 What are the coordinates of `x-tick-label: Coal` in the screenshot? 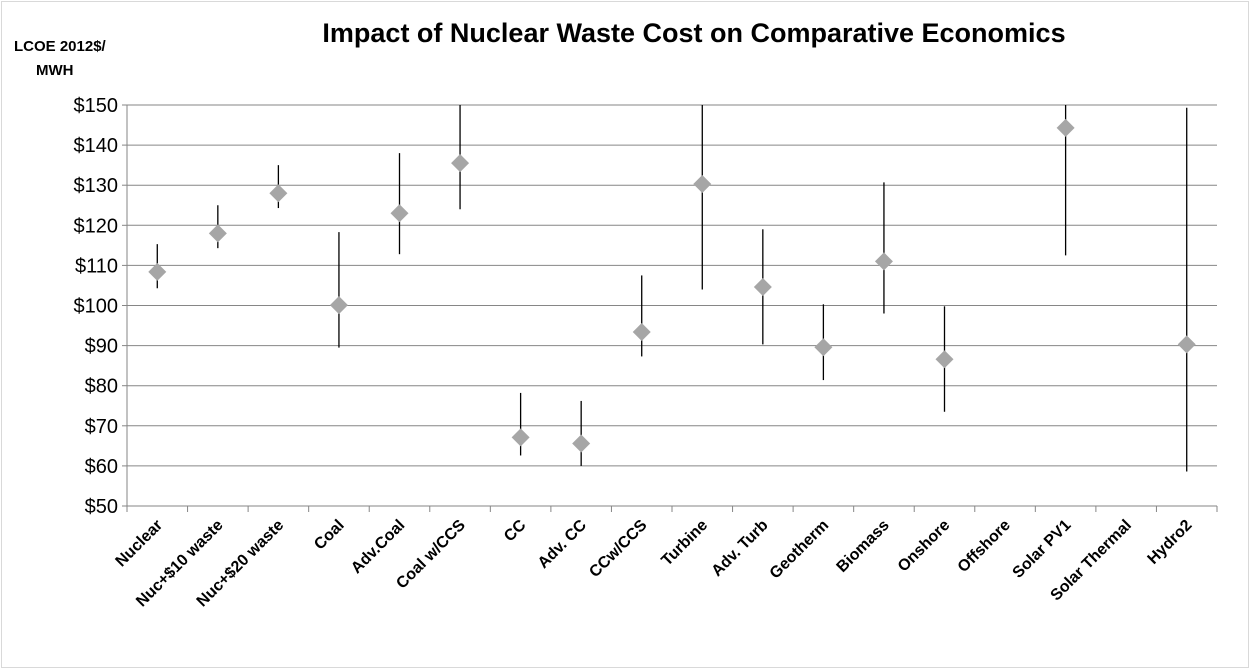 It's located at (329, 535).